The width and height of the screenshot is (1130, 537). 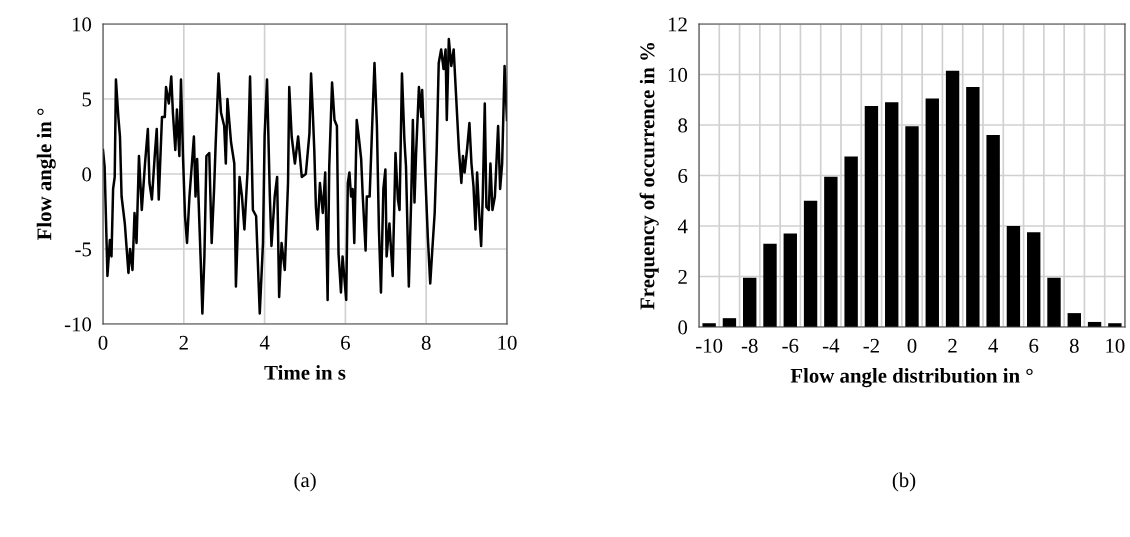 I want to click on x-tick-label: -6, so click(x=790, y=345).